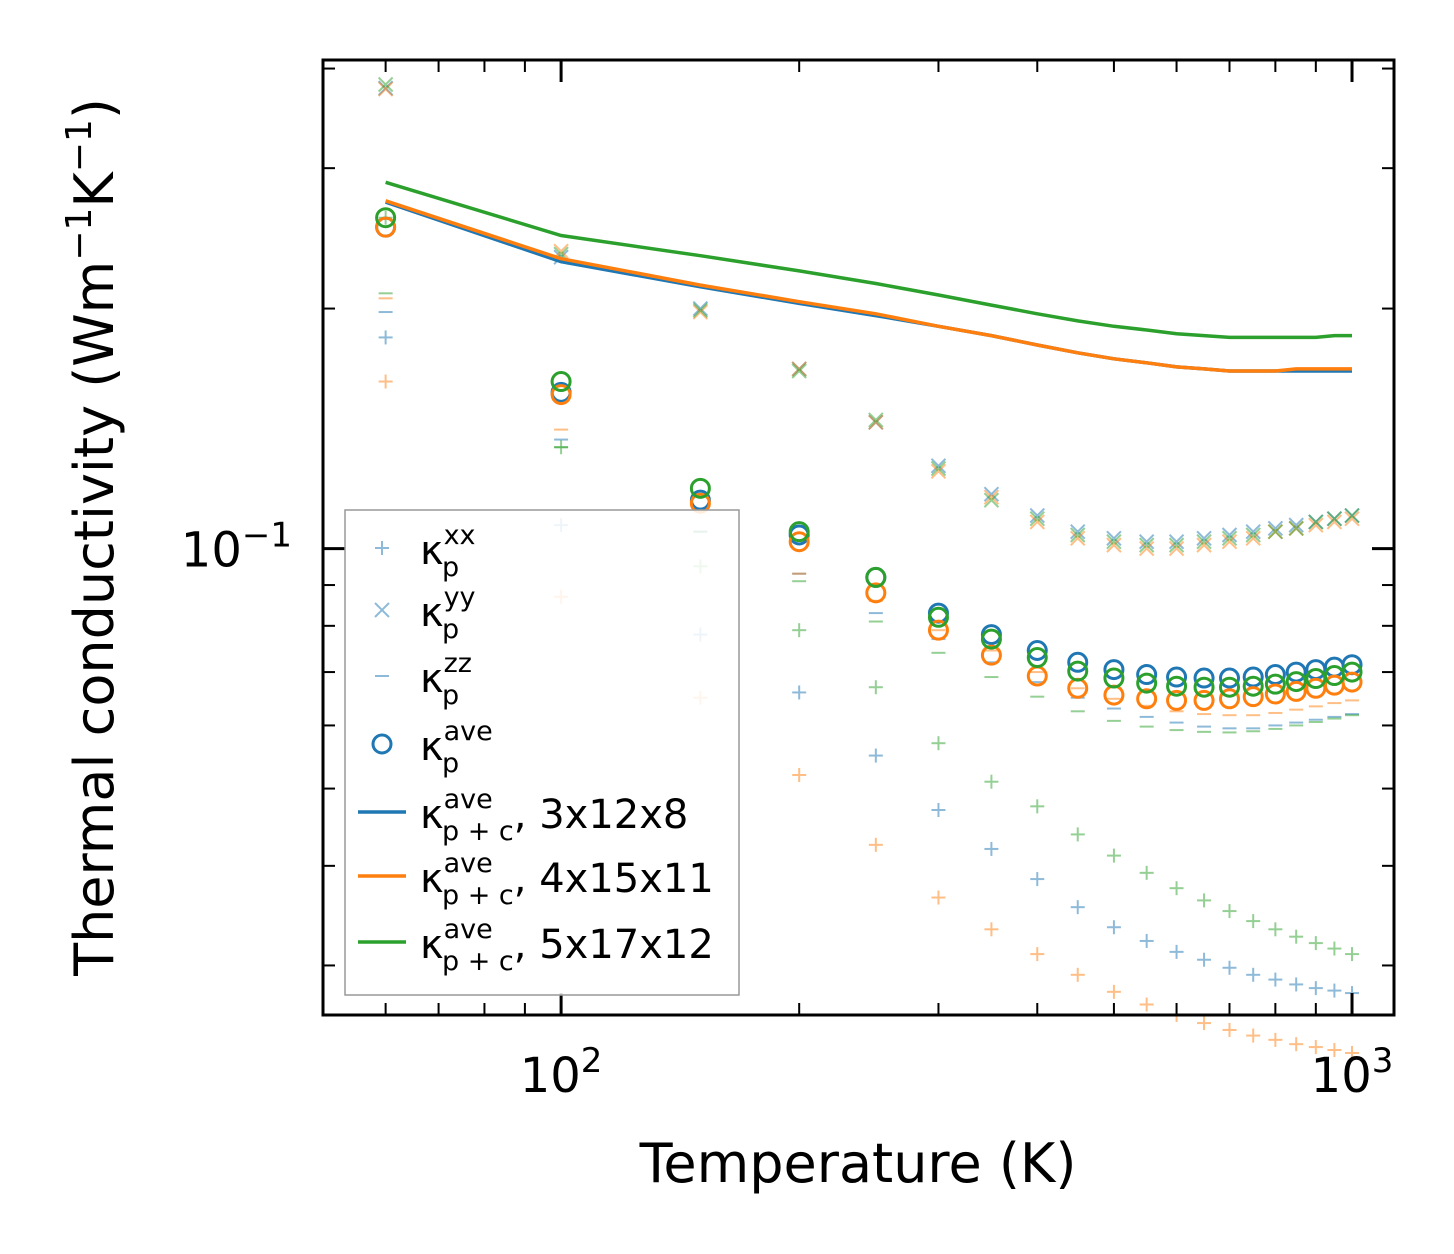 Image resolution: width=1454 pixels, height=1254 pixels. I want to click on legend-handle-kave, so click(382, 744).